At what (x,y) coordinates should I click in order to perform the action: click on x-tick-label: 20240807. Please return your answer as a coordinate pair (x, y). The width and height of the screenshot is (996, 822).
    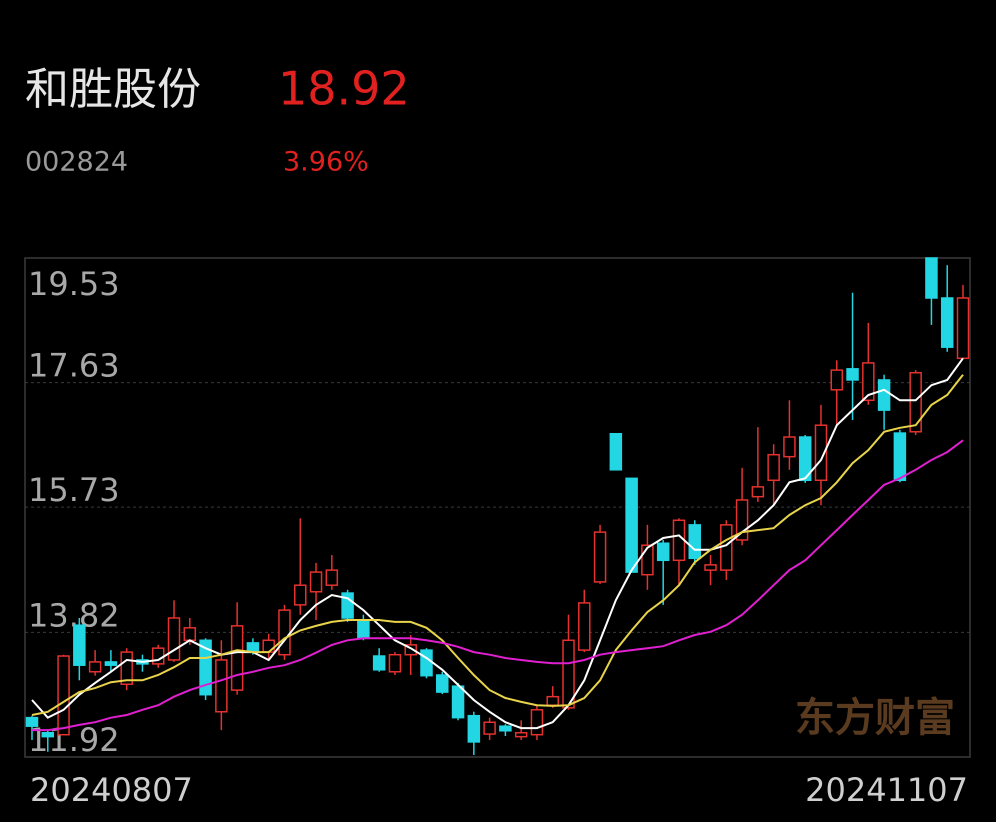
    Looking at the image, I should click on (111, 790).